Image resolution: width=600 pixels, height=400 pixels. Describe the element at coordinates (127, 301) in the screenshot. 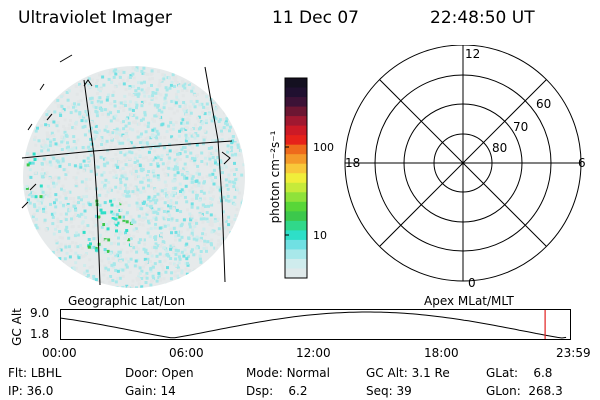

I see `geographic-panel-label: Geographic Lat/Lon` at that location.